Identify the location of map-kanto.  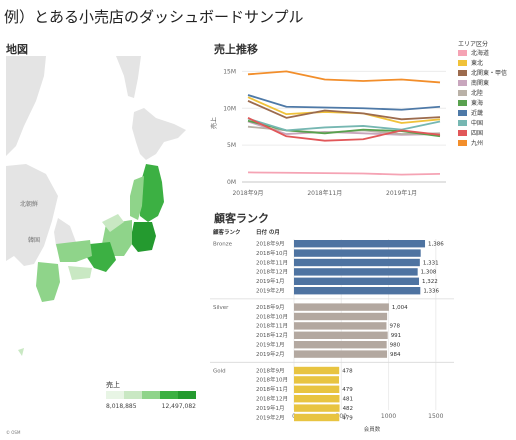
(143, 237).